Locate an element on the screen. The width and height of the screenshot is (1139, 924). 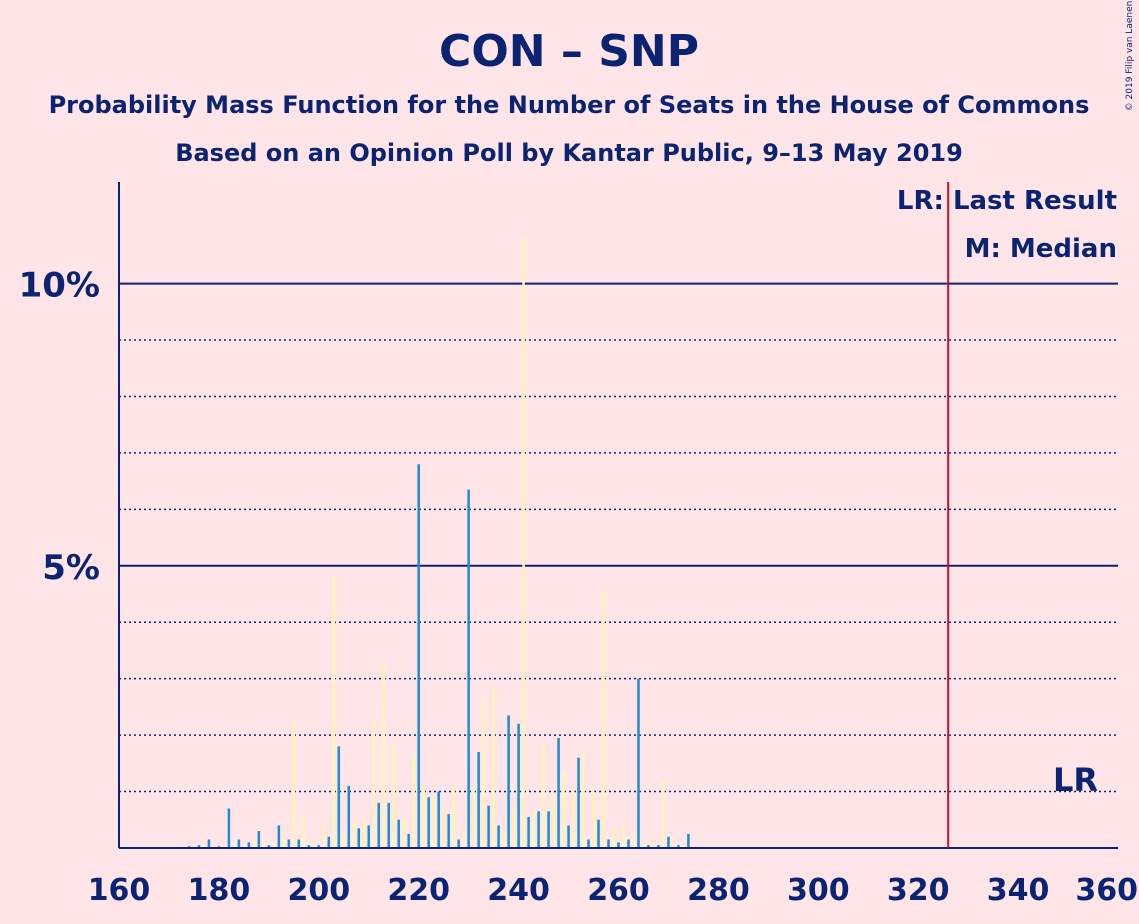
x-tick-labels: 160 180 200 220 240 260 280 300 320 340 360 is located at coordinates (613, 890).